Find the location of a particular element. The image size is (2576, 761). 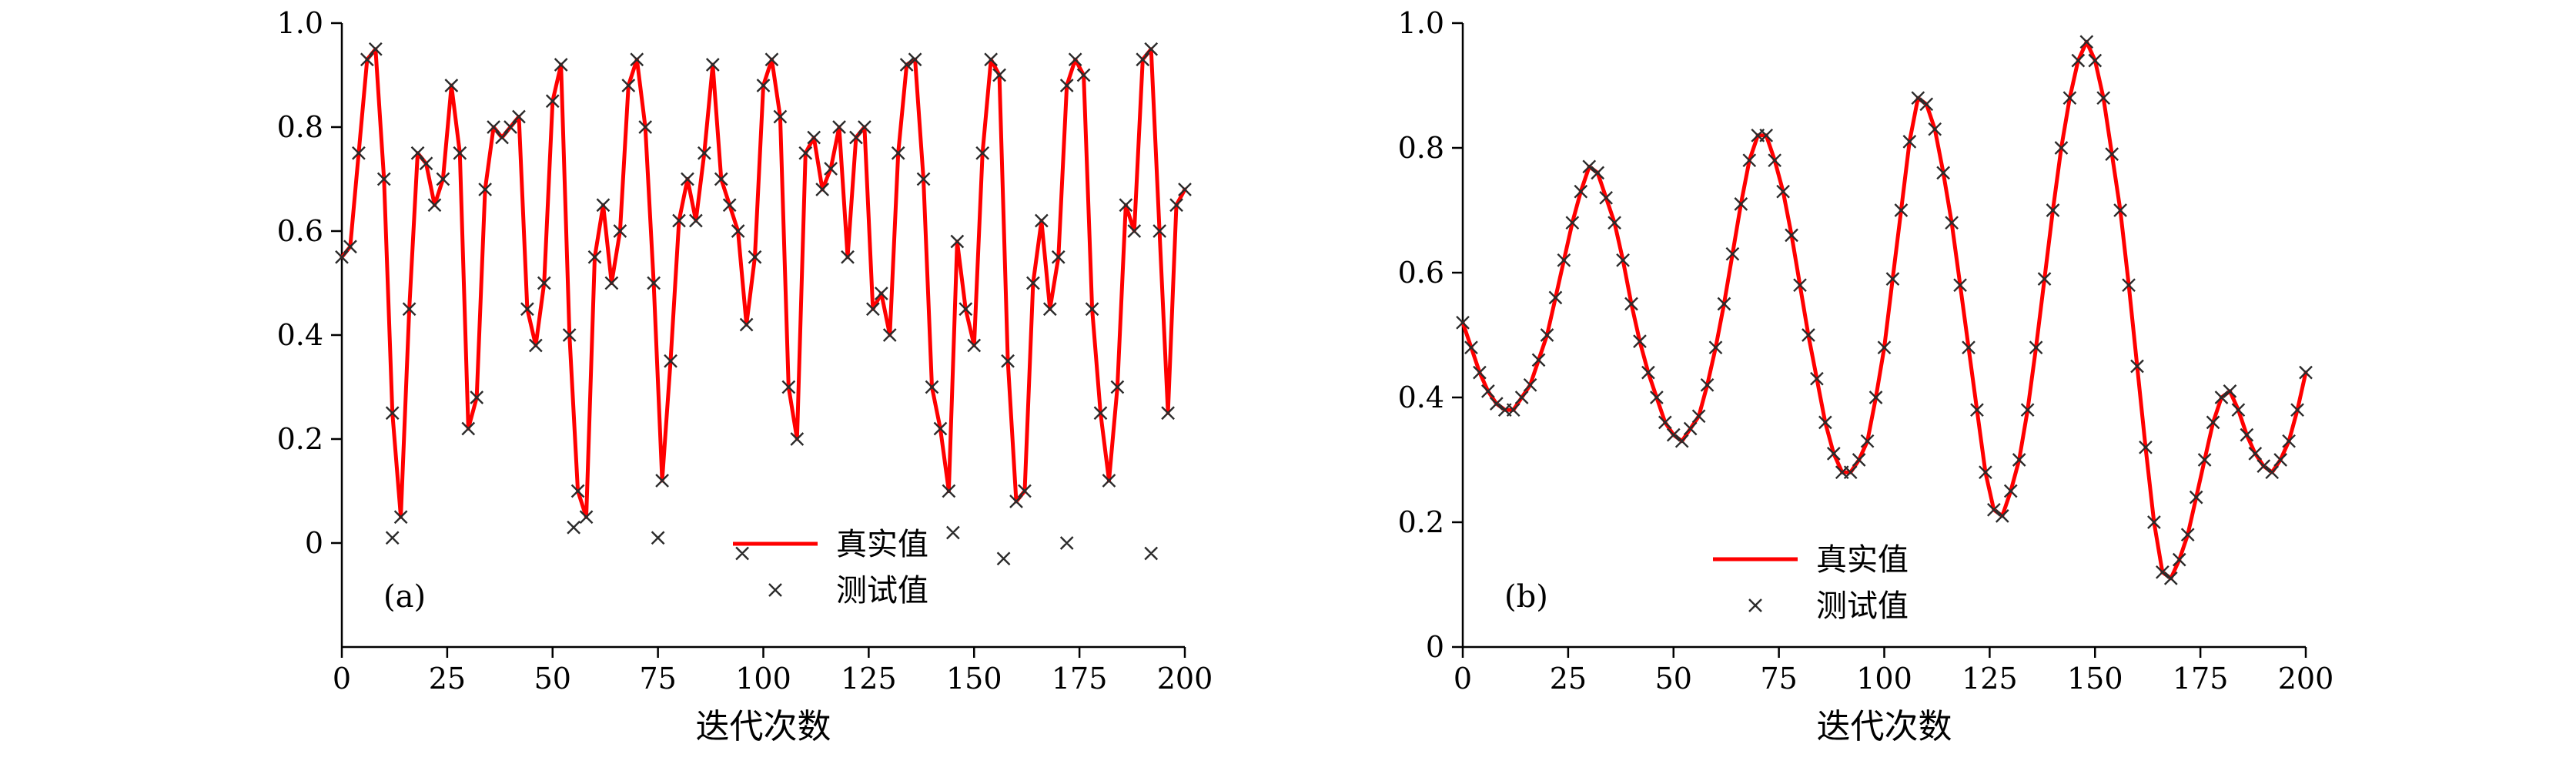

y-tick-label-b: 1.0 is located at coordinates (1421, 23).